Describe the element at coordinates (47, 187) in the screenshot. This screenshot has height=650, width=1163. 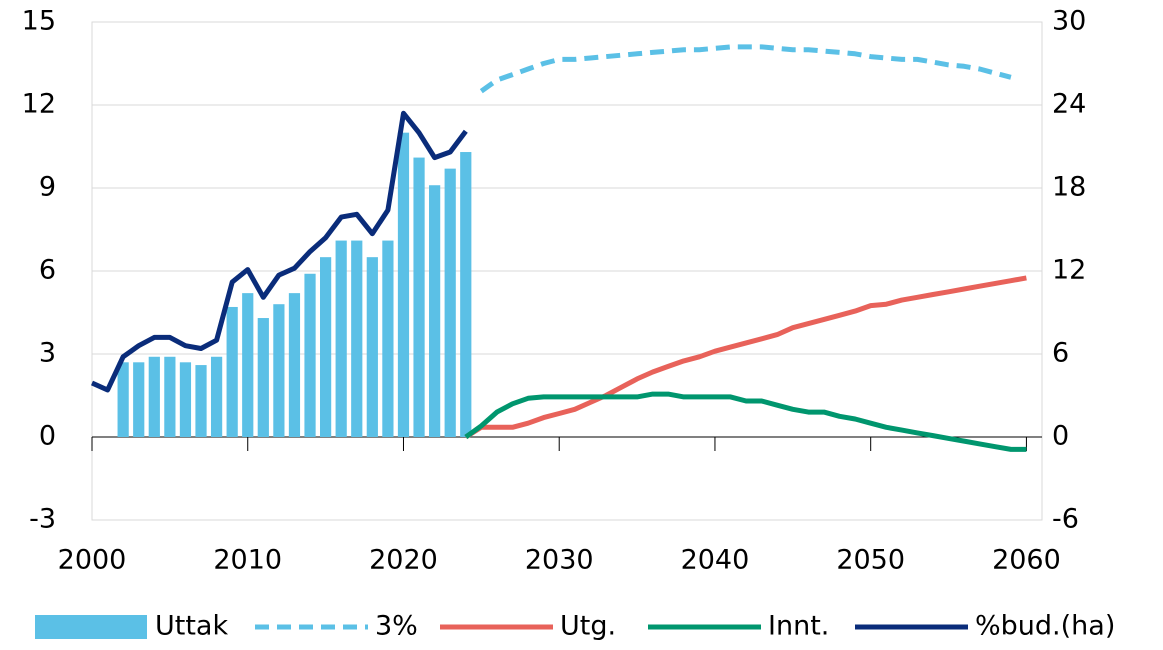
I see `y-tick-label: 9` at that location.